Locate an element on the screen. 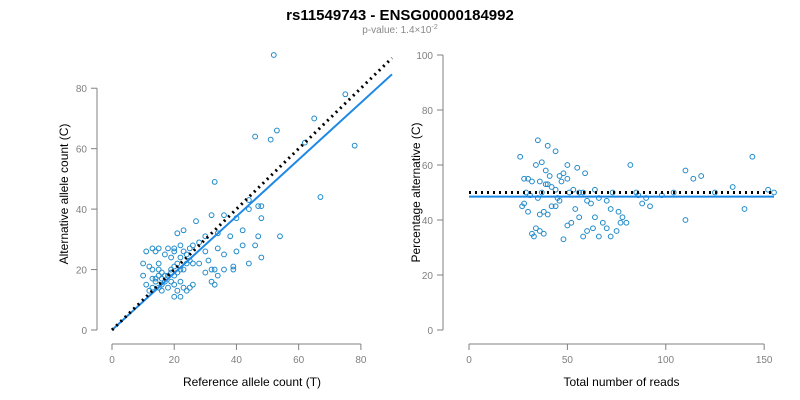  x-tick-label: 150 is located at coordinates (764, 360).